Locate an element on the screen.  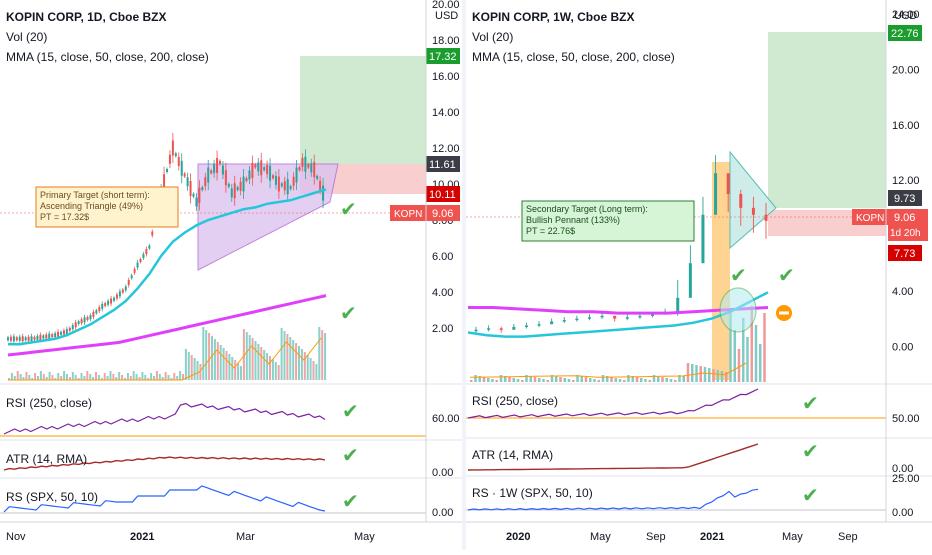
rs-legend: RS · 1W (SPX, 50, 10) is located at coordinates (532, 493).